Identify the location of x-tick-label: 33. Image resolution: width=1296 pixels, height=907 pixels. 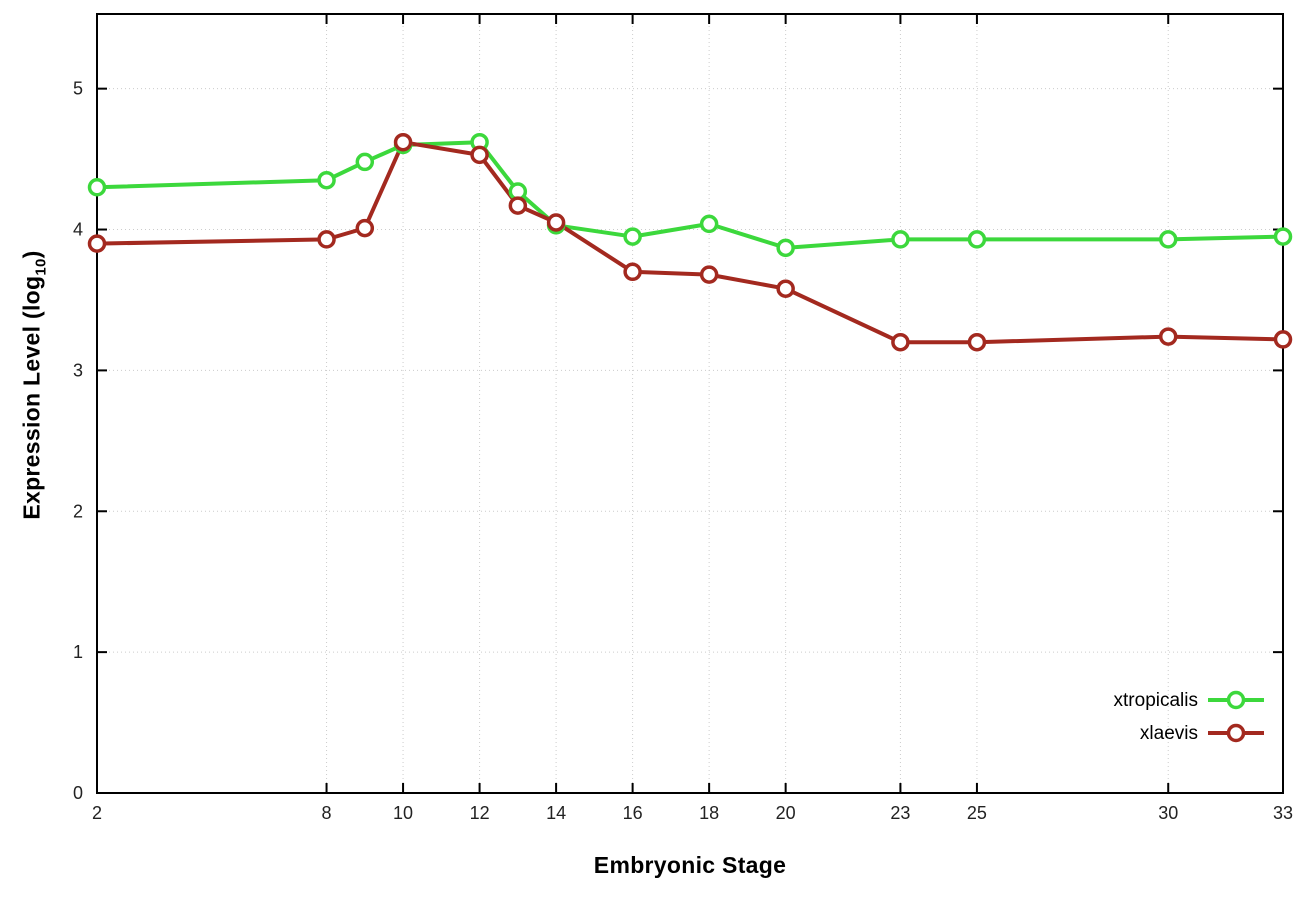
(1283, 813).